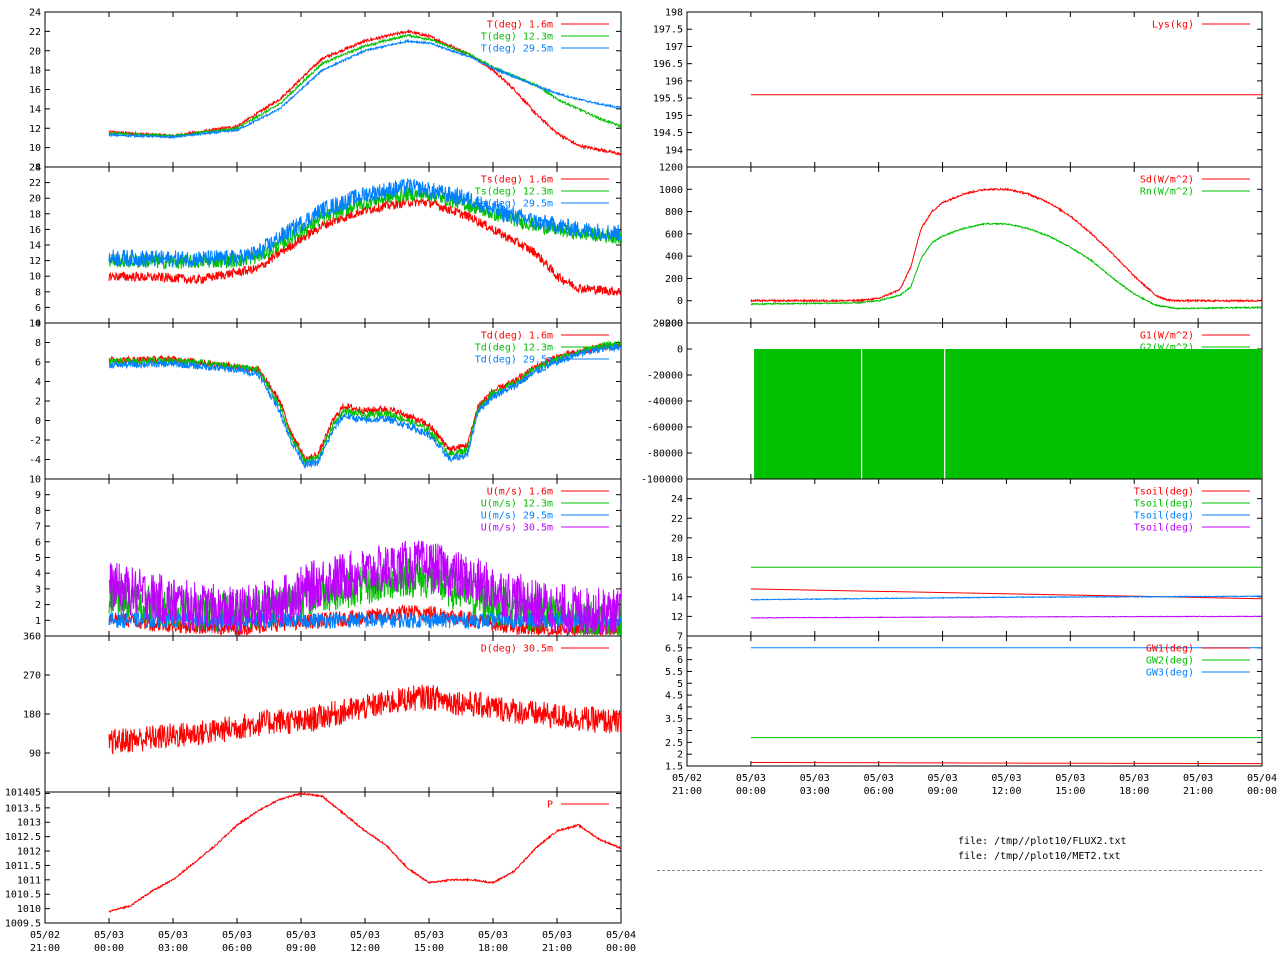 The image size is (1280, 960). What do you see at coordinates (1170, 661) in the screenshot?
I see `legend-label: GW2(deg)` at bounding box center [1170, 661].